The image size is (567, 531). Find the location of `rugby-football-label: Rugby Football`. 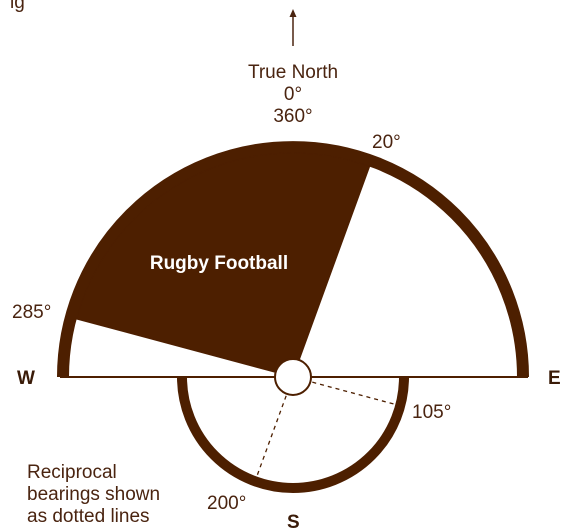

rugby-football-label: Rugby Football is located at coordinates (219, 263).